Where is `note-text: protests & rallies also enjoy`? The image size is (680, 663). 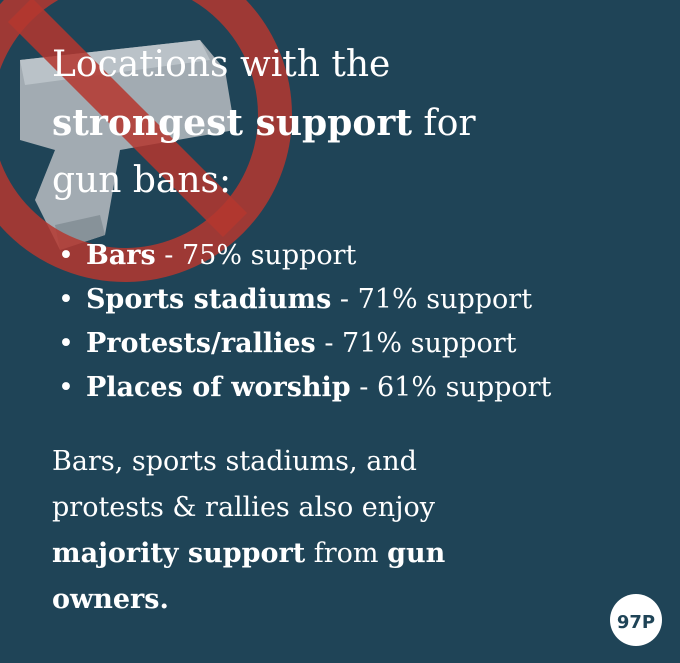
note-text: protests & rallies also enjoy is located at coordinates (244, 507).